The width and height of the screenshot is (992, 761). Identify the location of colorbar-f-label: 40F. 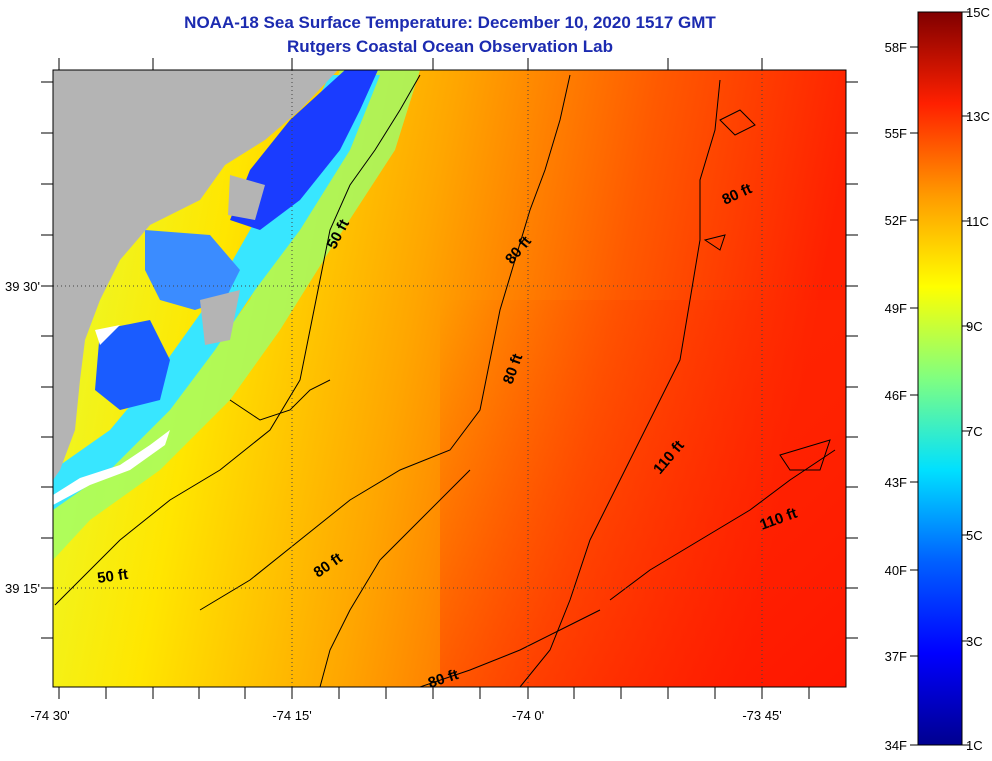
(896, 570).